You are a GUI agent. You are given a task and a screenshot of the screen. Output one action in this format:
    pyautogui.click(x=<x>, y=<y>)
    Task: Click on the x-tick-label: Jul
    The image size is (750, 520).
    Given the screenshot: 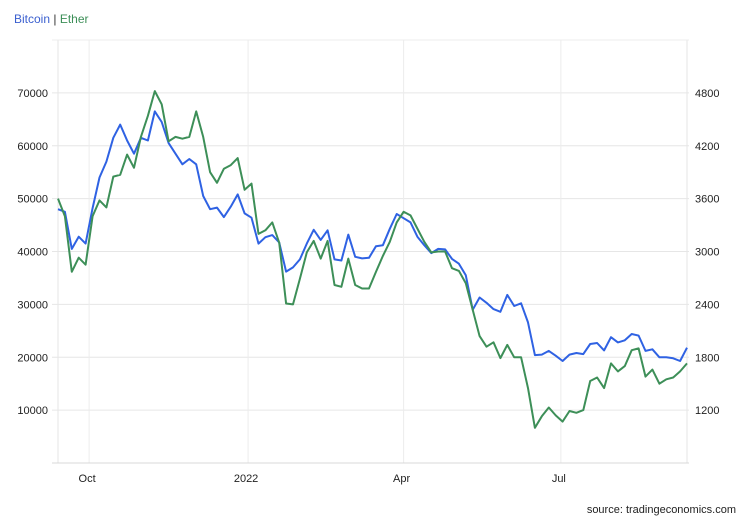 What is the action you would take?
    pyautogui.click(x=559, y=479)
    